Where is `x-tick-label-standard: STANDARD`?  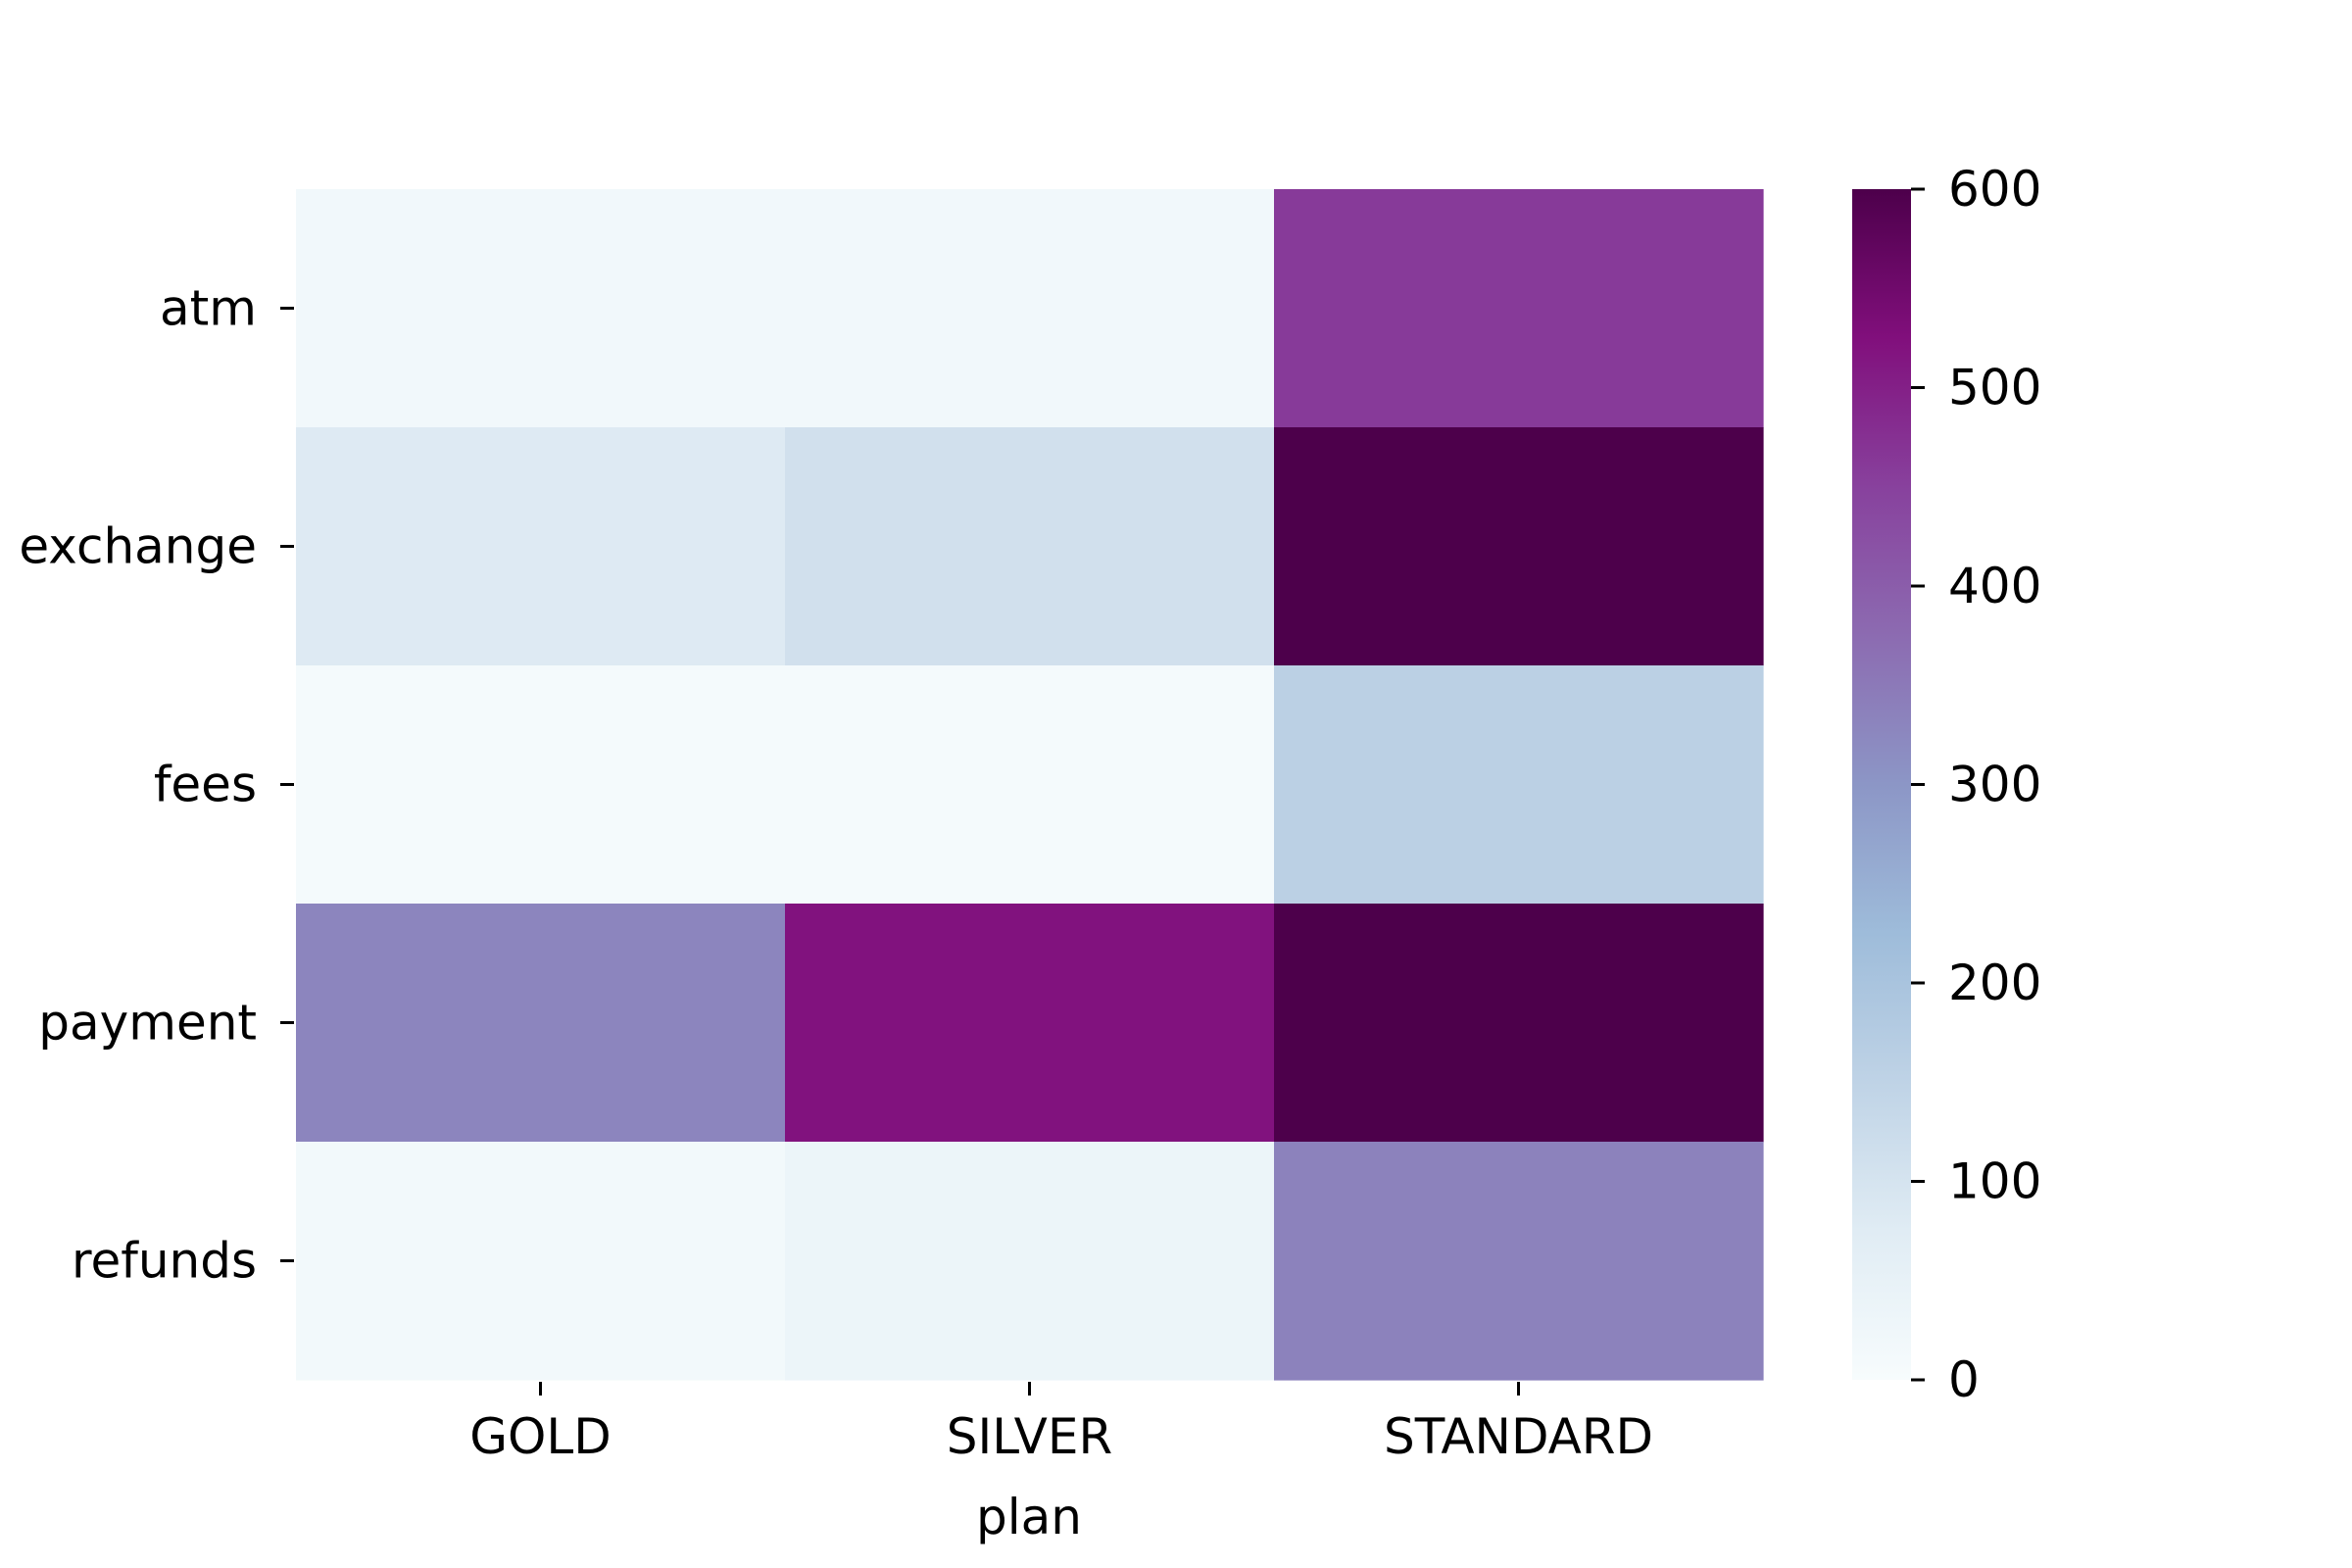
x-tick-label-standard: STANDARD is located at coordinates (1518, 1436).